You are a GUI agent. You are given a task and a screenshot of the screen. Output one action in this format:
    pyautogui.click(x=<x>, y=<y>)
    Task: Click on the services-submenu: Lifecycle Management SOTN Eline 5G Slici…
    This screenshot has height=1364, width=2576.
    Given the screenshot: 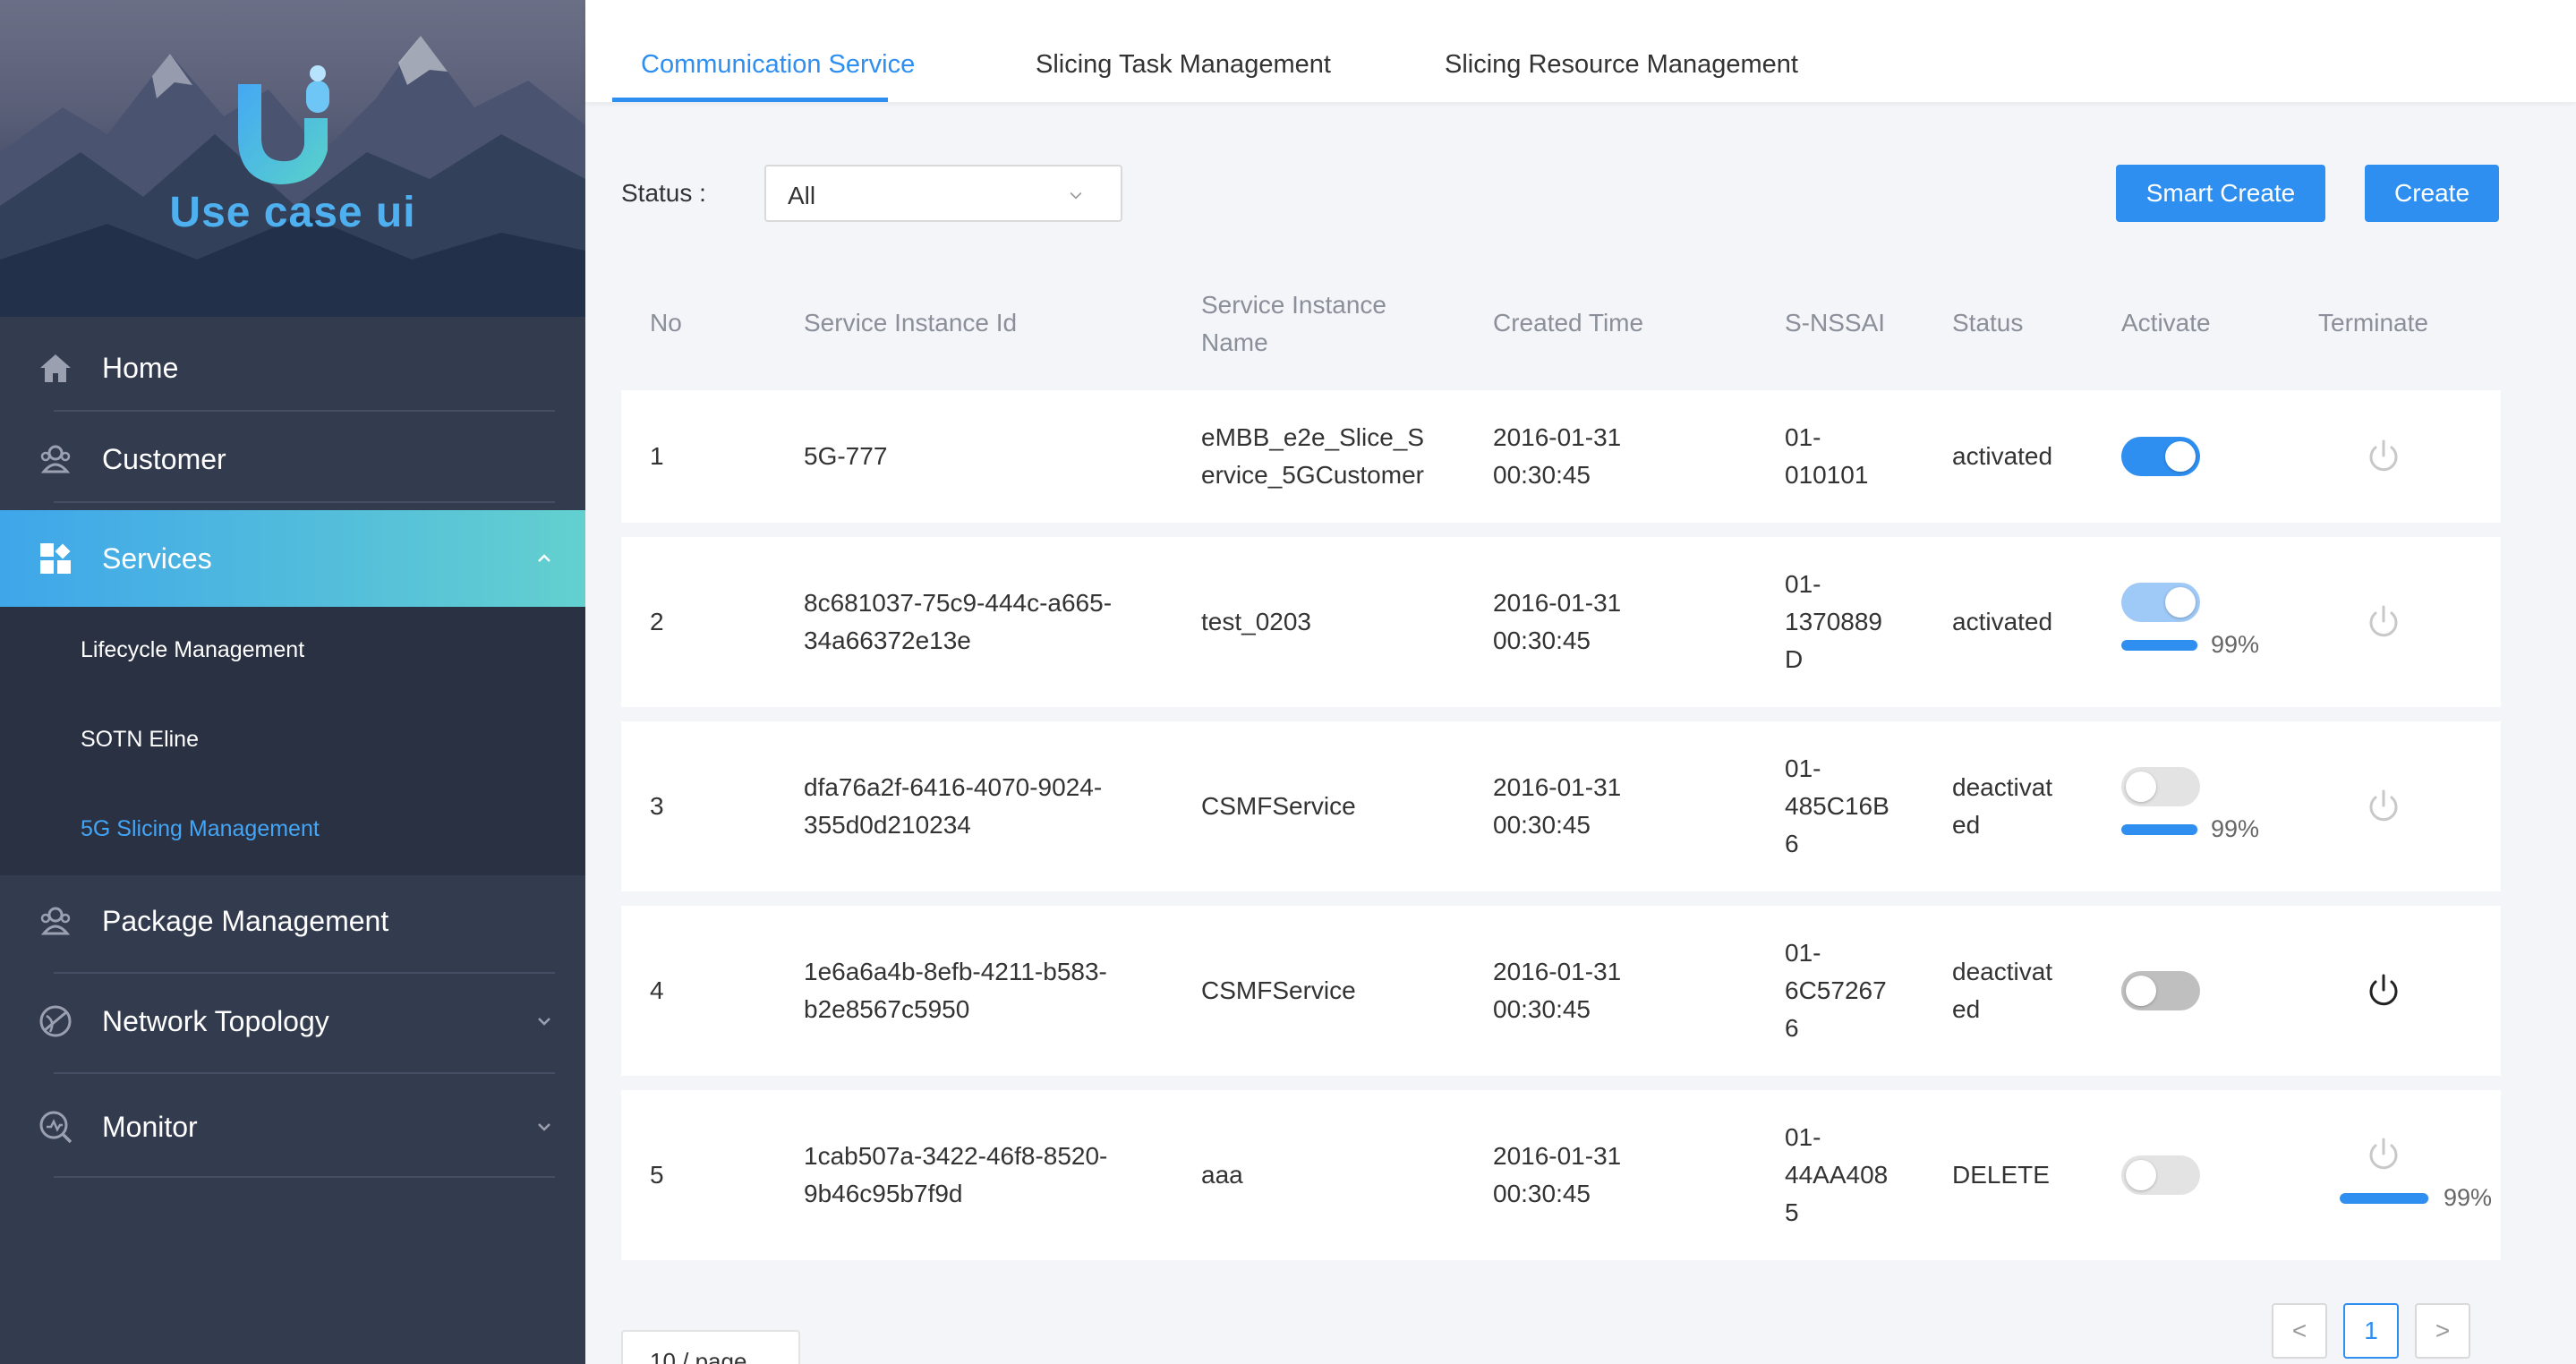 What is the action you would take?
    pyautogui.click(x=292, y=741)
    